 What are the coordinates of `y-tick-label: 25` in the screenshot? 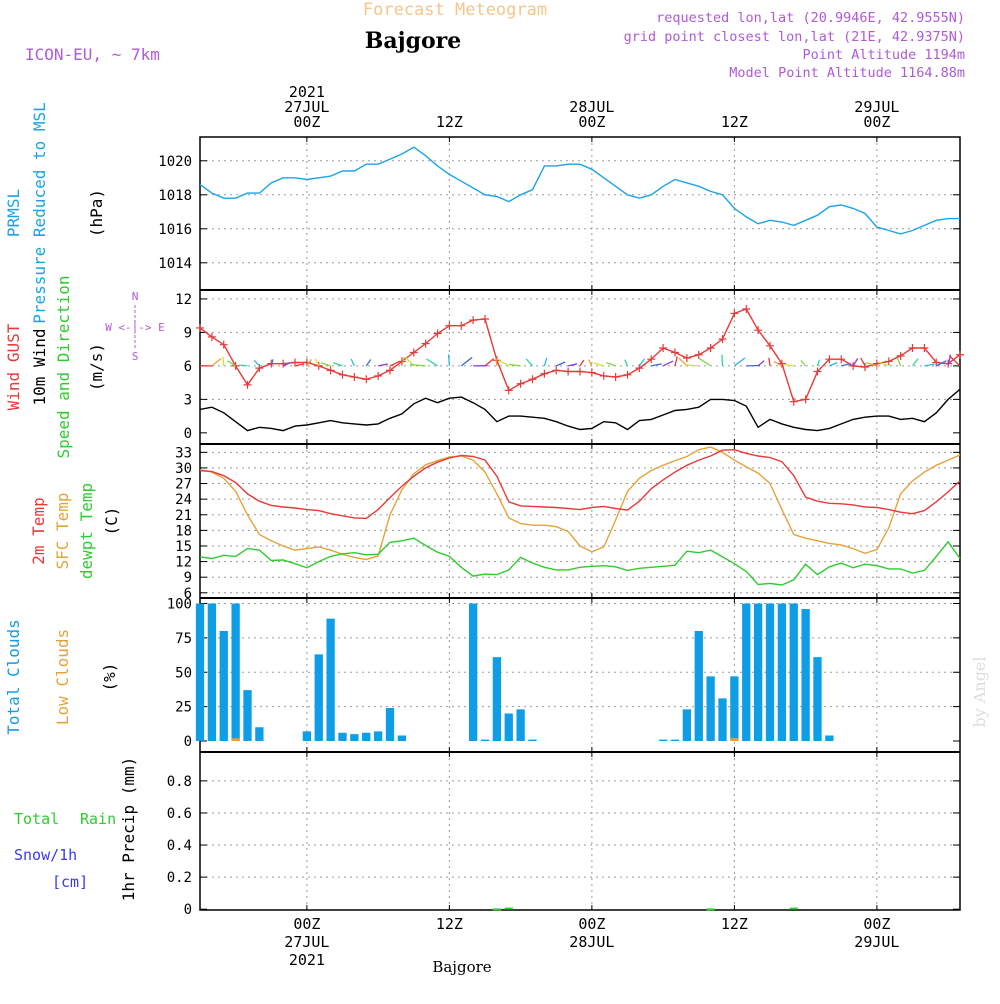 It's located at (183, 708).